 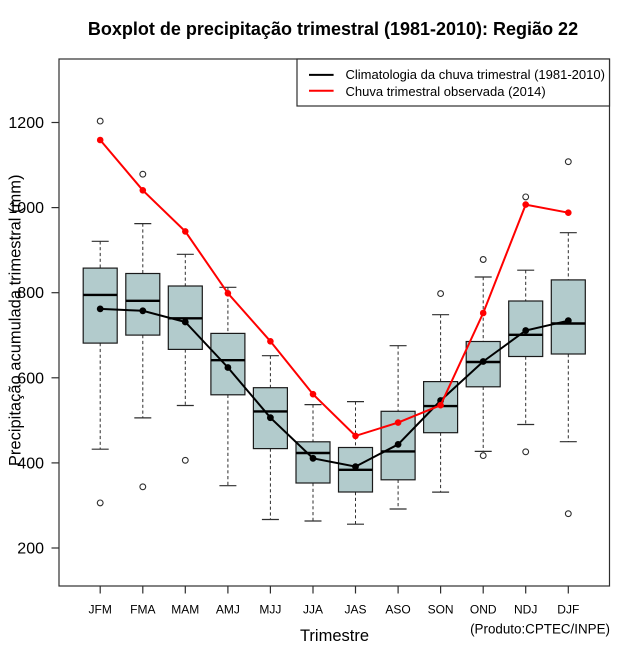 I want to click on svg-text: DJF, so click(x=568, y=610).